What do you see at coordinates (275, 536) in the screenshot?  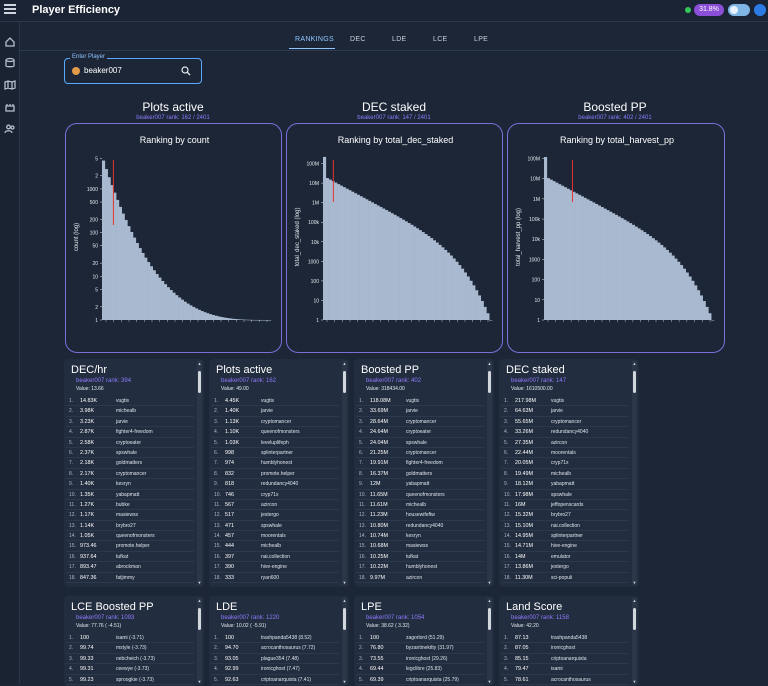 I see `table-row: 14. 457 moorentals` at bounding box center [275, 536].